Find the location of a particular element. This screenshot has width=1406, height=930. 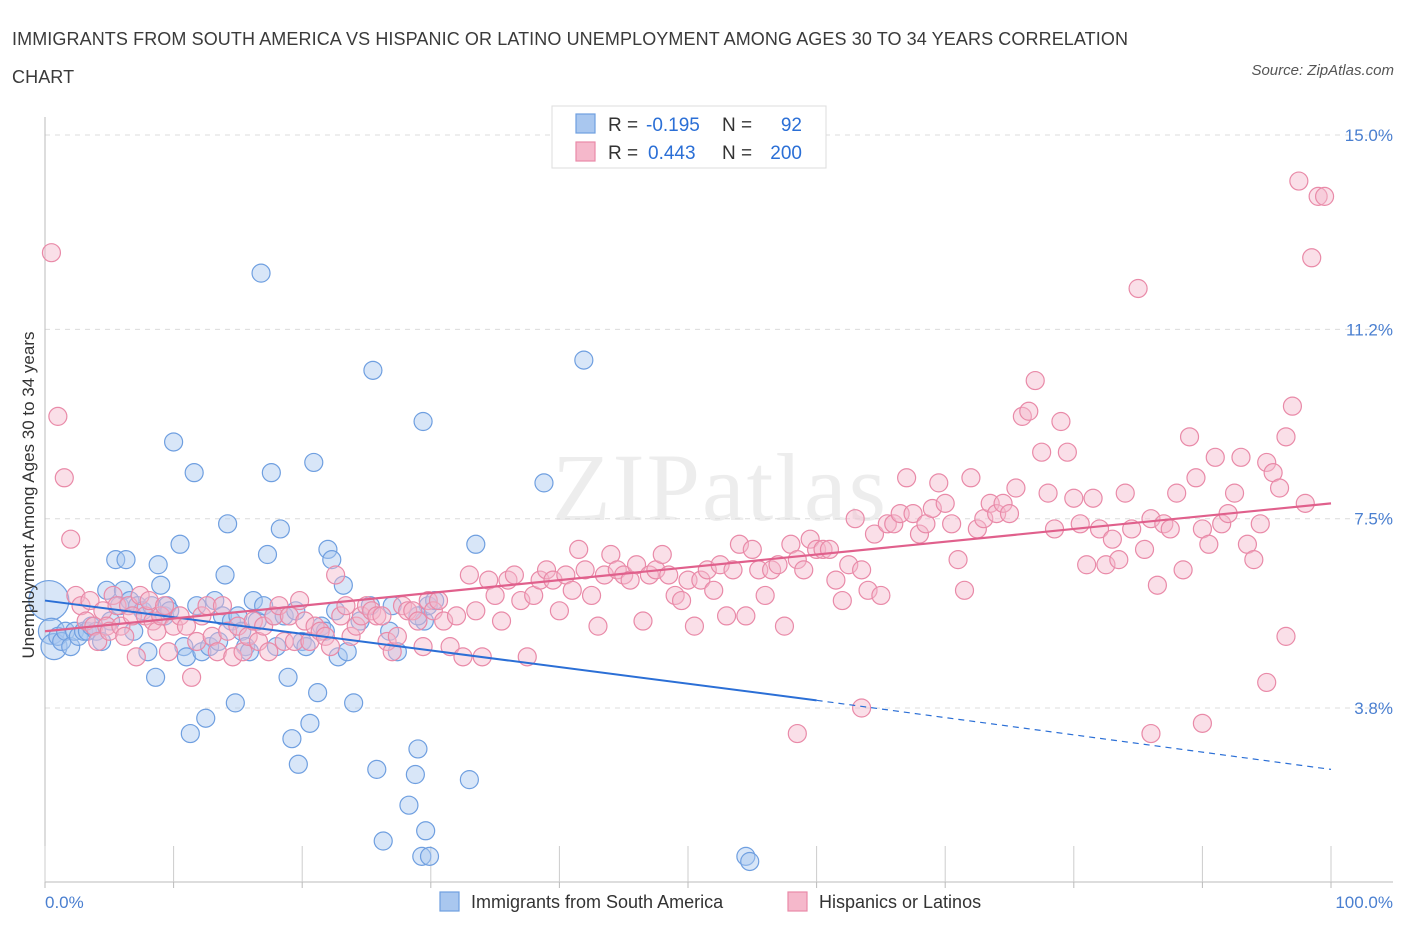

legend-r-value: 0.443 is located at coordinates (672, 153).